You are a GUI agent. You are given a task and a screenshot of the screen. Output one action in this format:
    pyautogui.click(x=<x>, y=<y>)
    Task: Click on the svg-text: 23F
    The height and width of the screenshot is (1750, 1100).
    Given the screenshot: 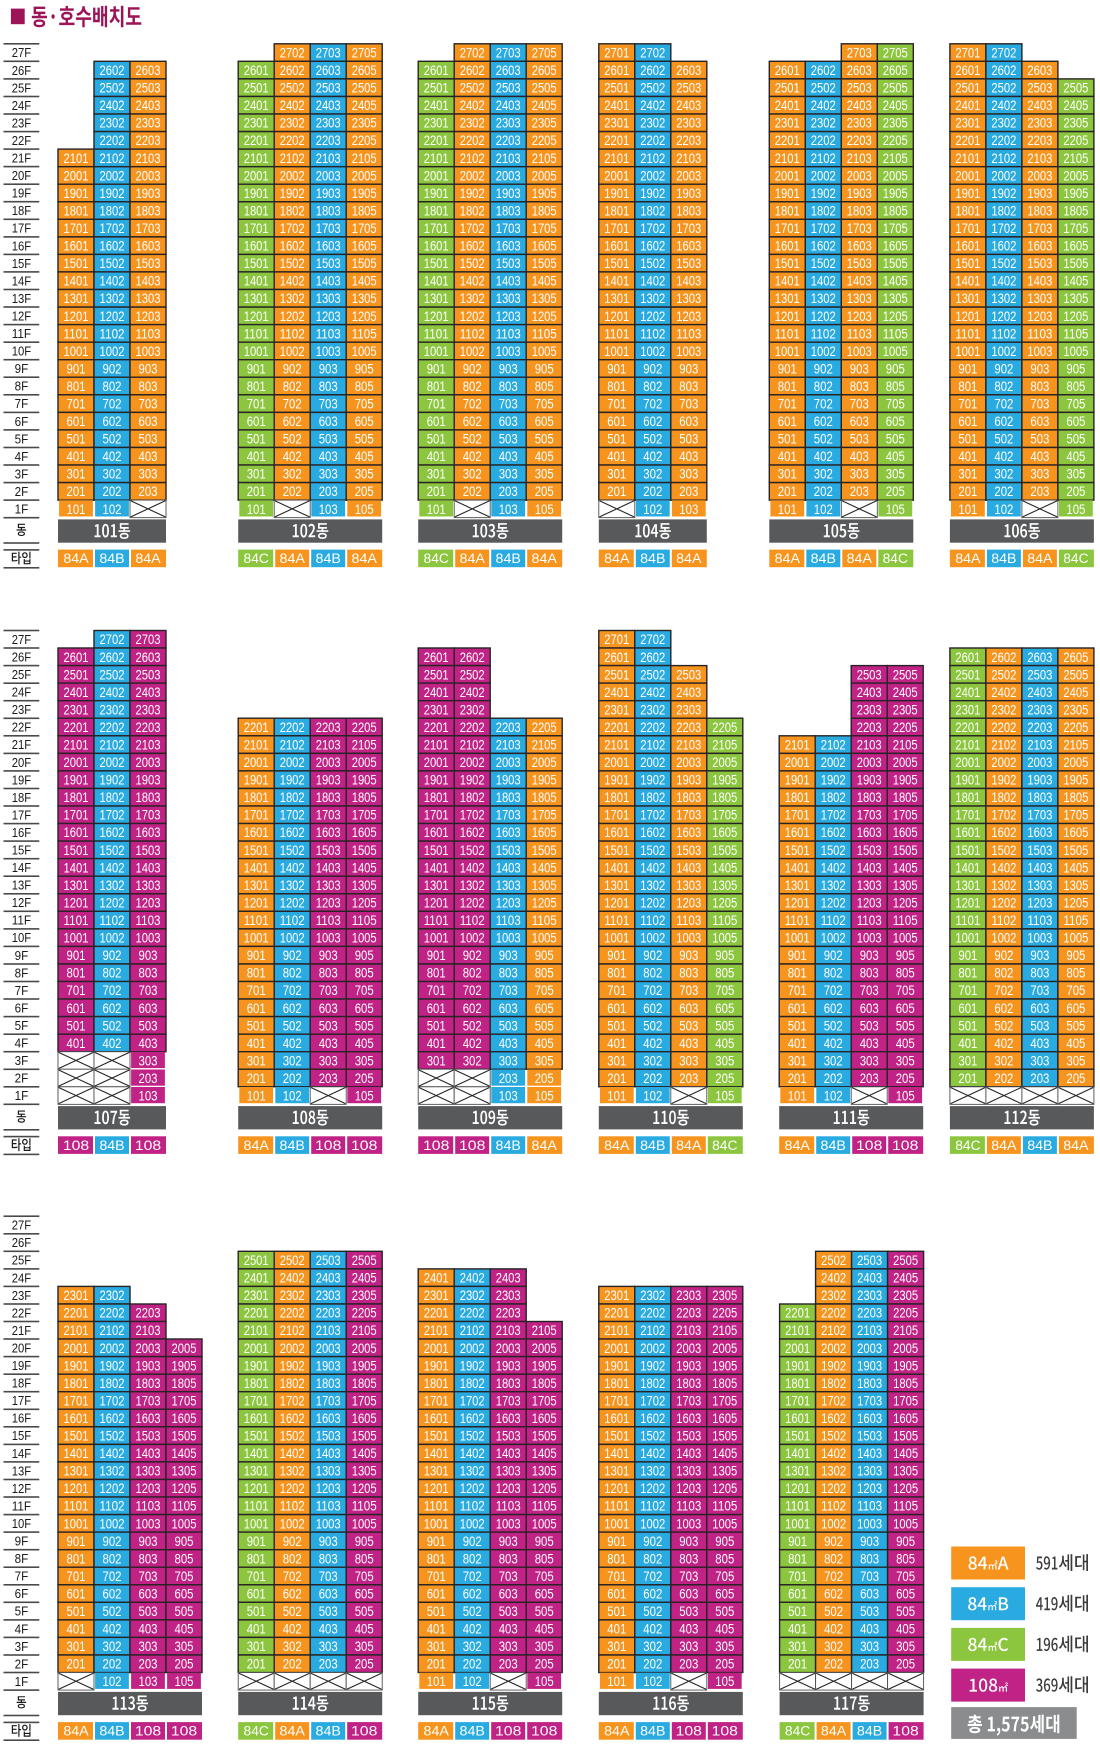 What is the action you would take?
    pyautogui.click(x=22, y=123)
    